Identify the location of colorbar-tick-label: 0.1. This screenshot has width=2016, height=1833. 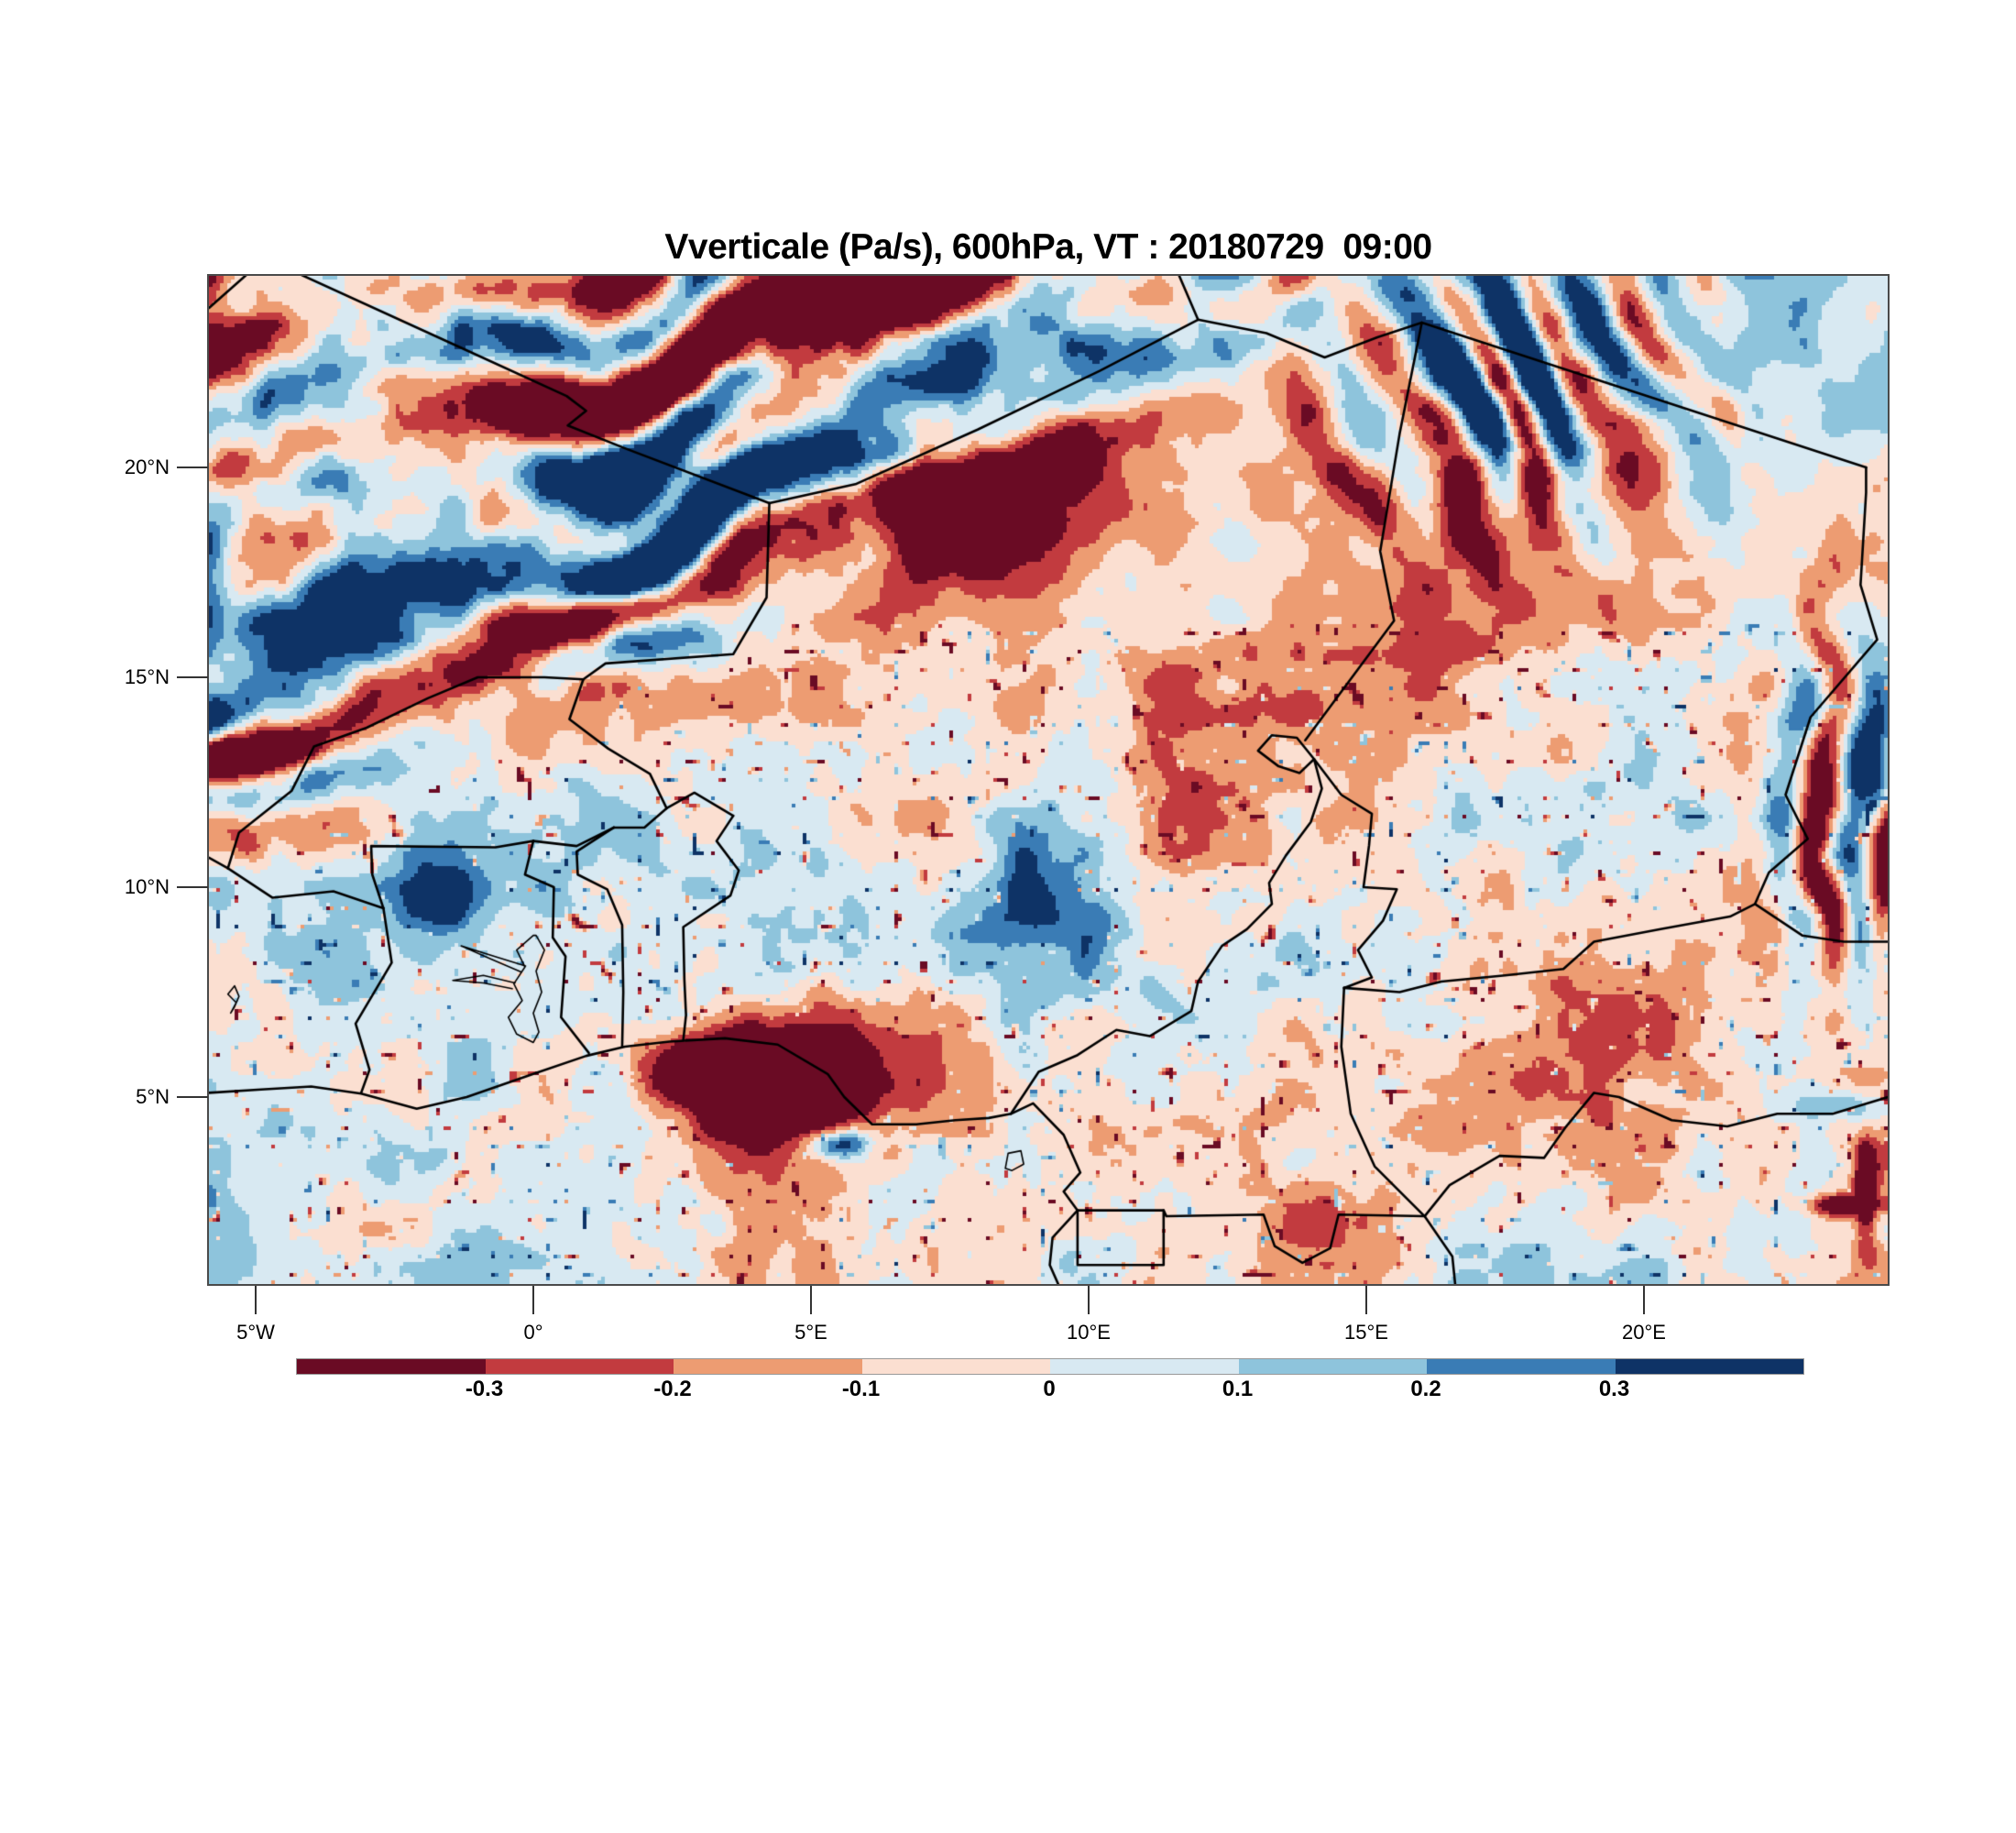
(1238, 1389).